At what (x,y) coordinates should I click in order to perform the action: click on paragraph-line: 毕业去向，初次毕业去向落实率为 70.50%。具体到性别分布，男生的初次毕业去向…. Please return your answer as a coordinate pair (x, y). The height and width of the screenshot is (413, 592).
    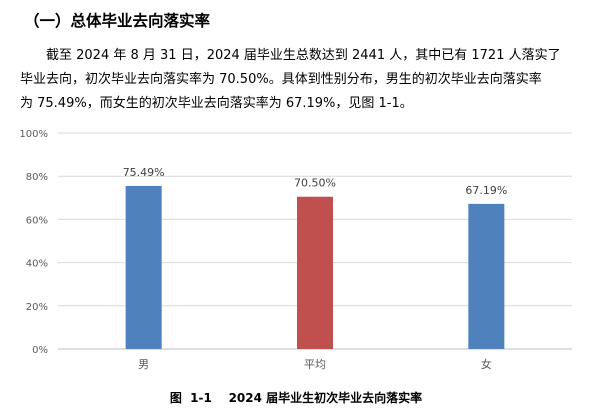
    Looking at the image, I should click on (281, 79).